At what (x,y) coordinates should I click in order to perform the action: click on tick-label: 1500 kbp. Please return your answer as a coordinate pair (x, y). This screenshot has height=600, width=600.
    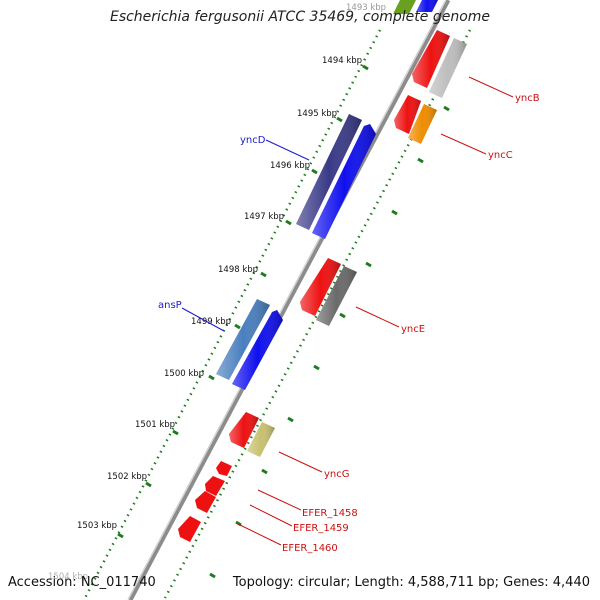
    Looking at the image, I should click on (184, 374).